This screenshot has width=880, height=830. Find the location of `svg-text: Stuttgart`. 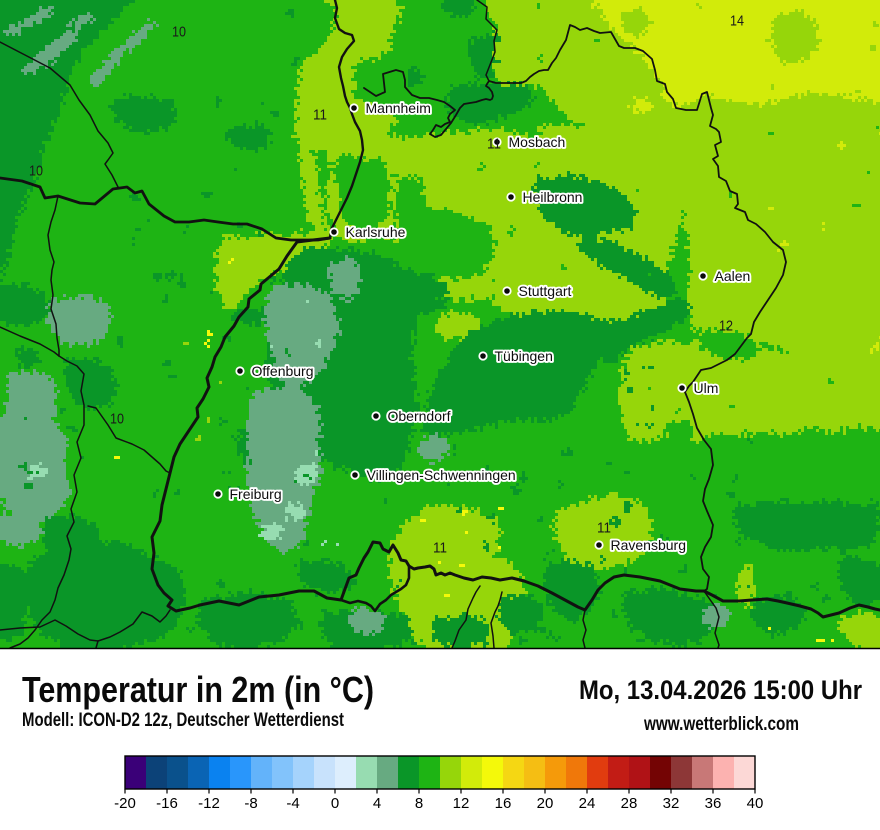

svg-text: Stuttgart is located at coordinates (545, 291).